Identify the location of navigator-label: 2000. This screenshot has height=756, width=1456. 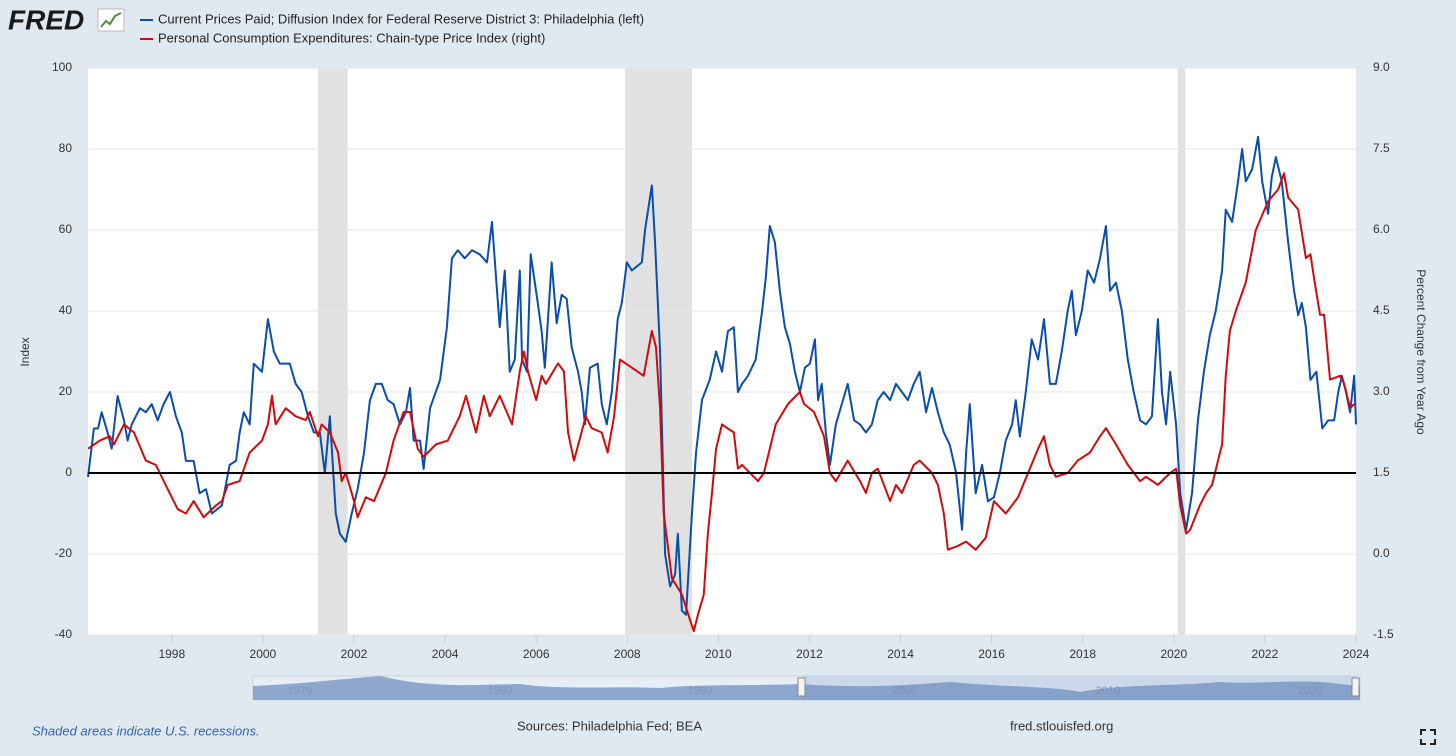
(905, 691).